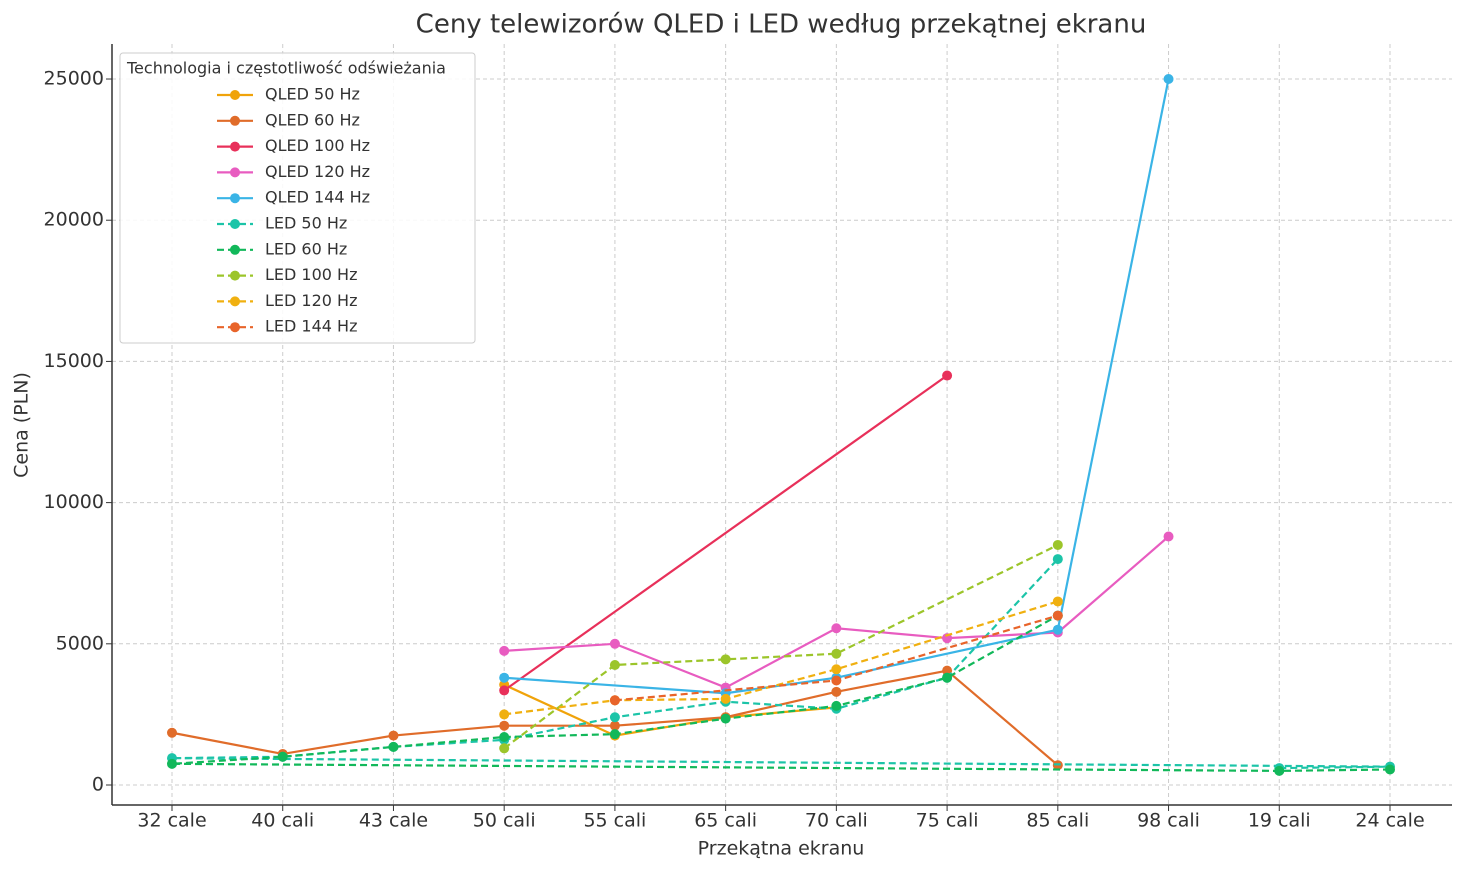 This screenshot has width=1464, height=876. I want to click on legend-label: LED 60 Hz, so click(306, 248).